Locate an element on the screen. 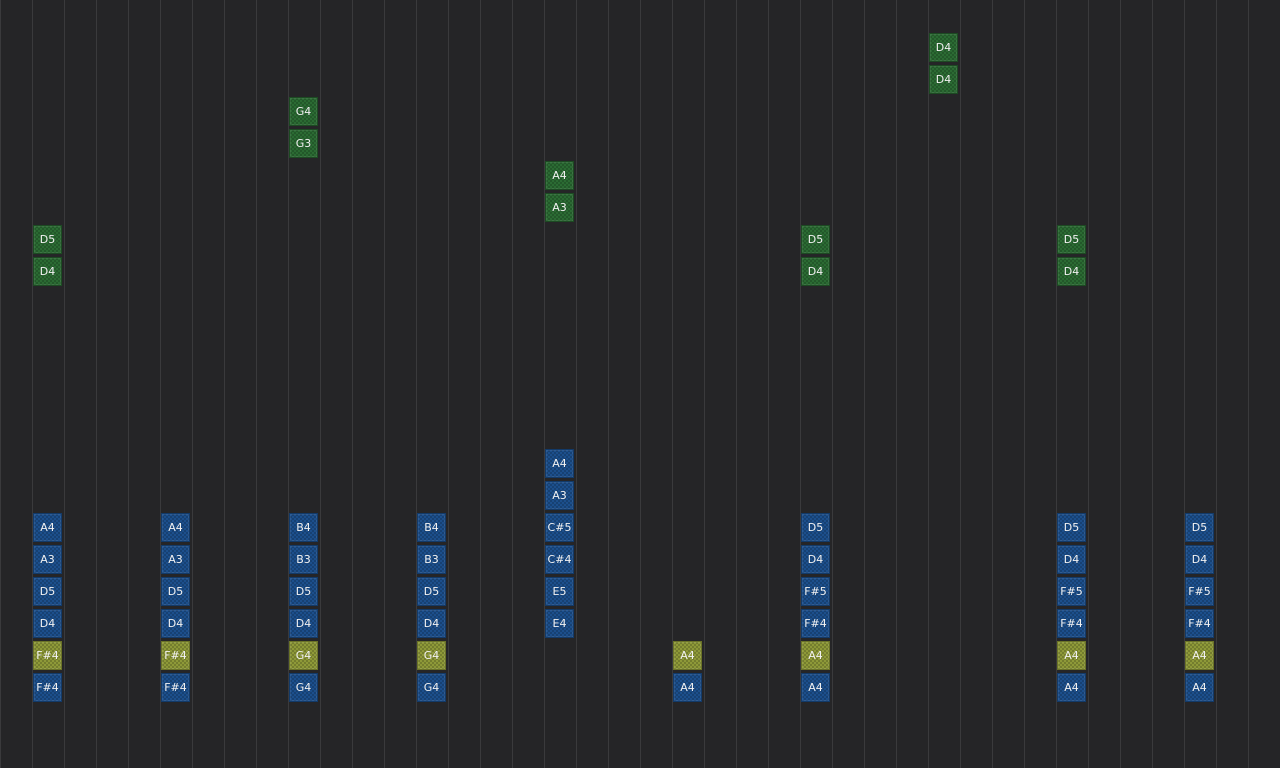 Image resolution: width=1280 pixels, height=768 pixels. note-block-blue: C#4 is located at coordinates (559, 559).